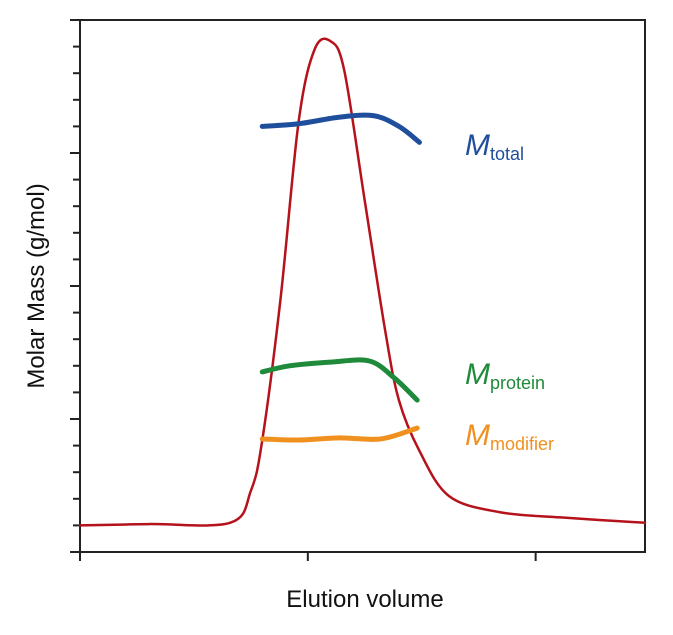  Describe the element at coordinates (507, 154) in the screenshot. I see `label-subscript: total` at that location.